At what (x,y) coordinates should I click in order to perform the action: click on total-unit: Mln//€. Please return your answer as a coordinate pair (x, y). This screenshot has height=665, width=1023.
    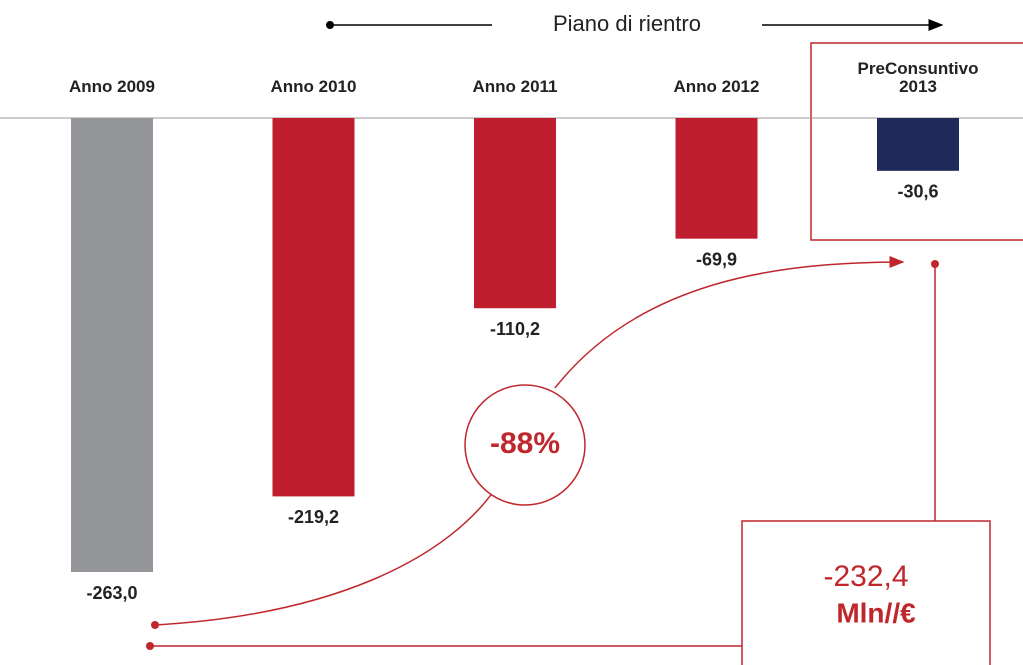
    Looking at the image, I should click on (876, 612).